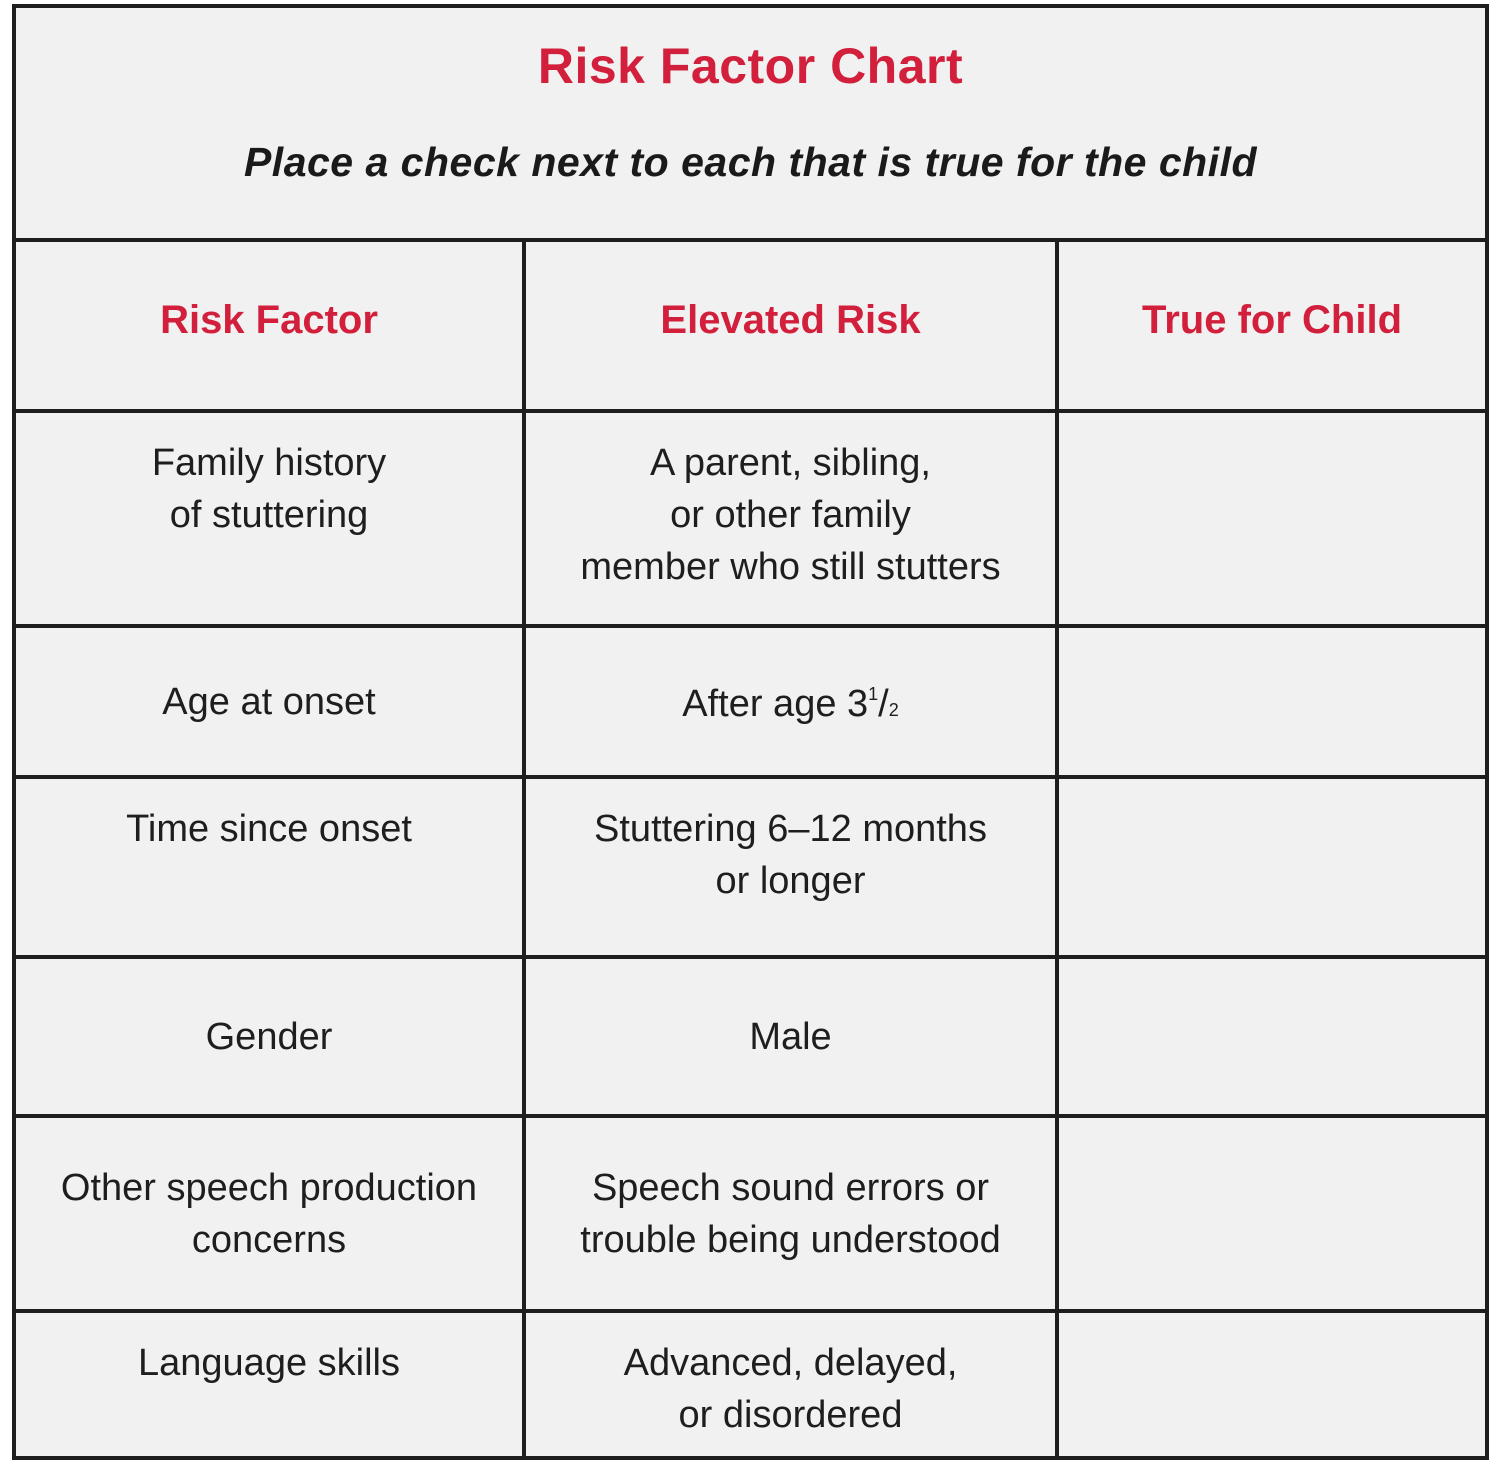 This screenshot has width=1500, height=1473. Describe the element at coordinates (883, 703) in the screenshot. I see `fraction-slash: /` at that location.